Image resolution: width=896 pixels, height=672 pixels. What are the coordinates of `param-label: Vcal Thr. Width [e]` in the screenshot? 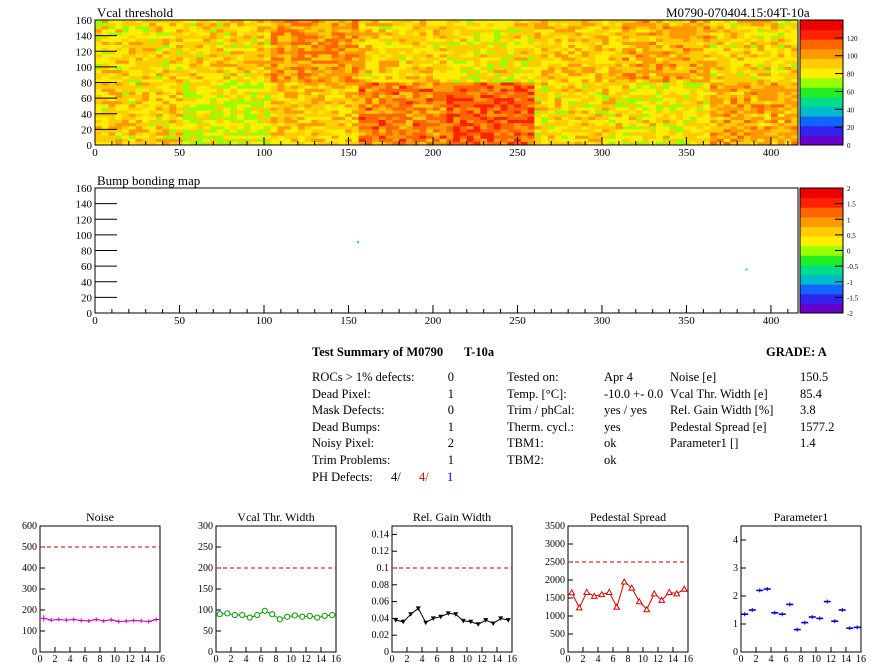 It's located at (719, 393).